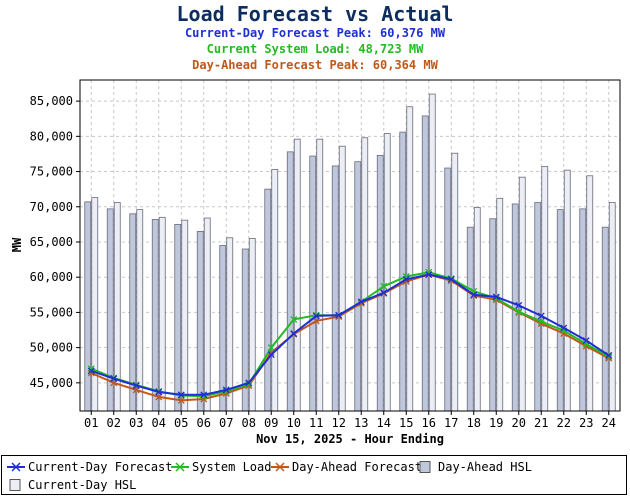 This screenshot has height=500, width=630. I want to click on y-tick-label: 80,000, so click(51, 136).